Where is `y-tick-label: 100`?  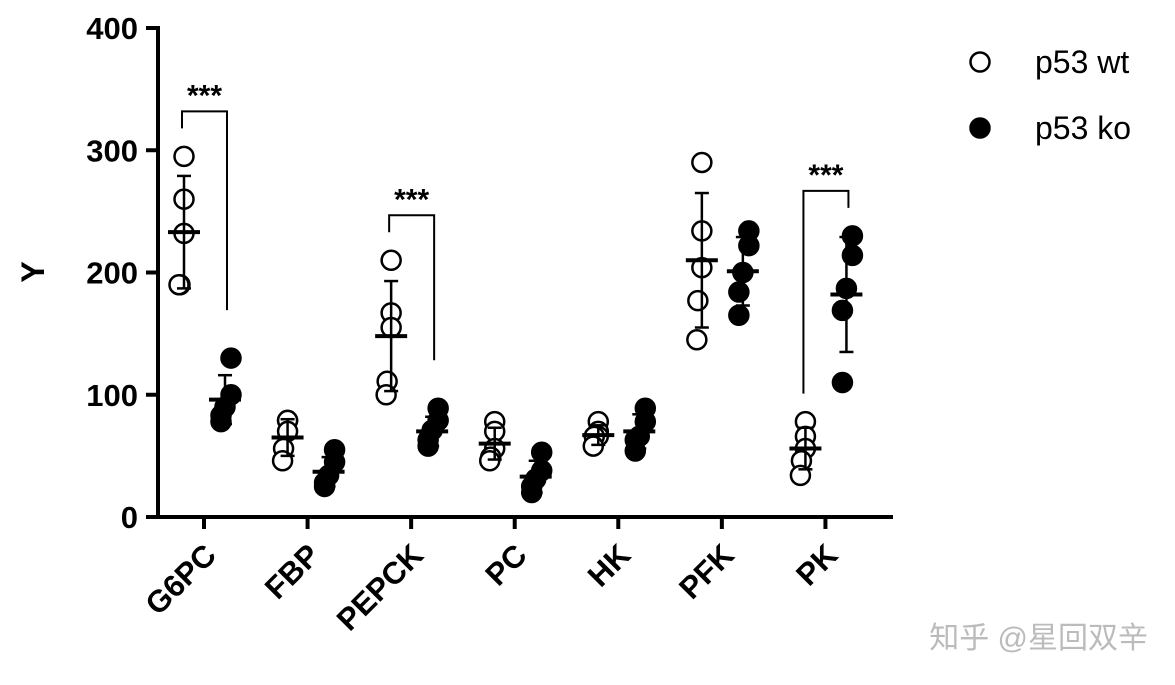 y-tick-label: 100 is located at coordinates (112, 395).